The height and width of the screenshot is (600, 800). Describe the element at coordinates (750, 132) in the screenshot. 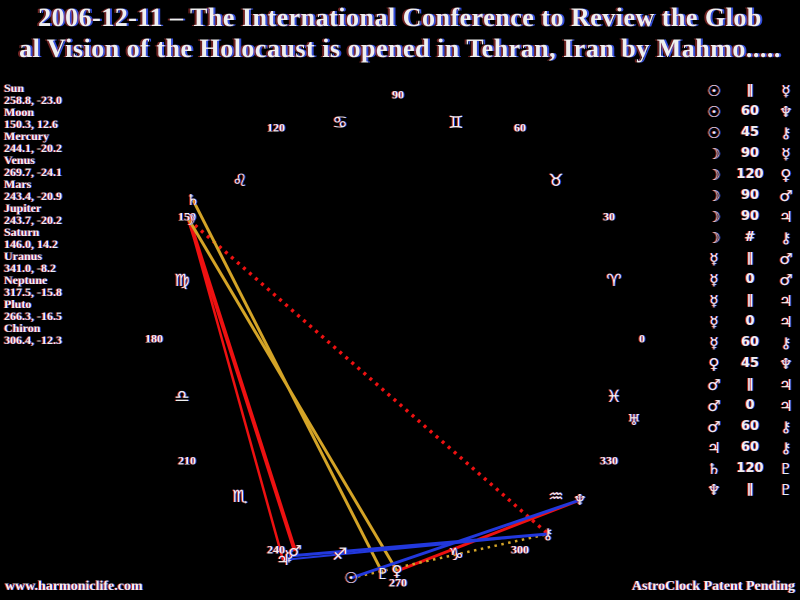

I see `aspect-row: ☉ 45 ⚷` at that location.